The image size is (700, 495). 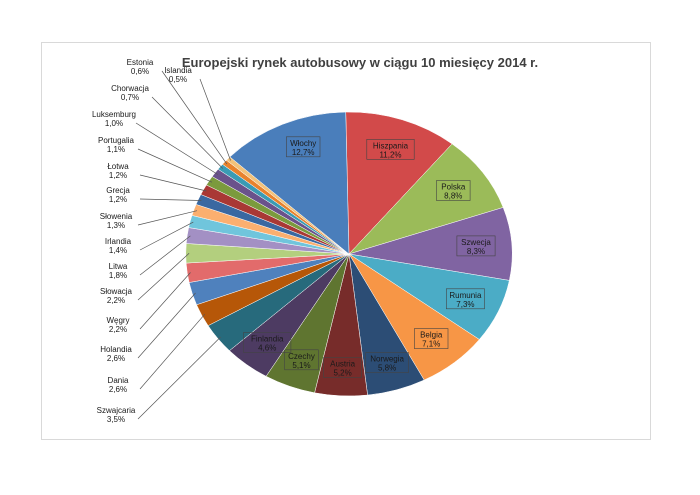 I want to click on data-label-name: Węgry, so click(x=117, y=320).